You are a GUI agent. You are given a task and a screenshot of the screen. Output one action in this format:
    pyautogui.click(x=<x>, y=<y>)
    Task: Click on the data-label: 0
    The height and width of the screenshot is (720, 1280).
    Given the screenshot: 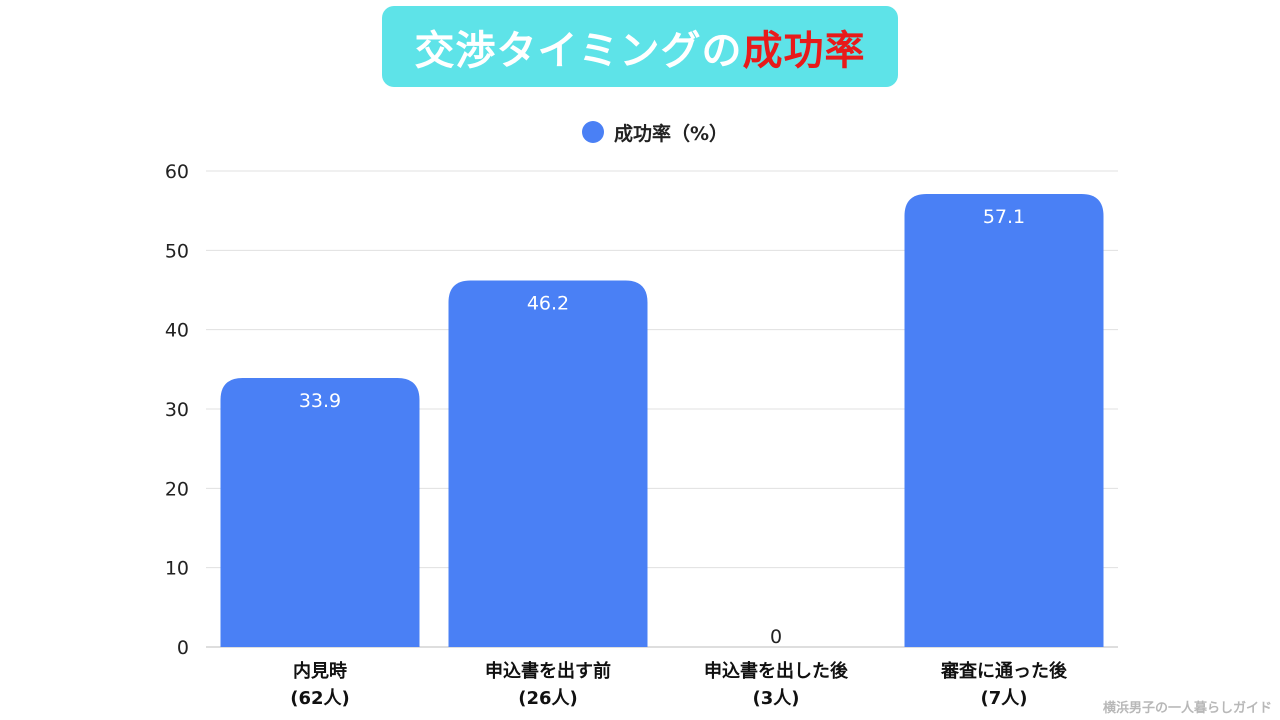 What is the action you would take?
    pyautogui.click(x=776, y=637)
    